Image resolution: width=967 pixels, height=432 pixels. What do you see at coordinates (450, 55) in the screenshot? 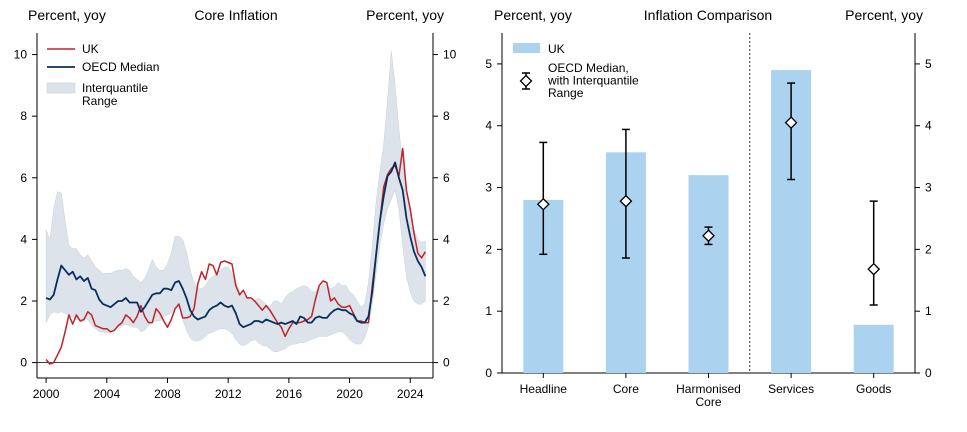
I see `y-tick-label-right: 10` at bounding box center [450, 55].